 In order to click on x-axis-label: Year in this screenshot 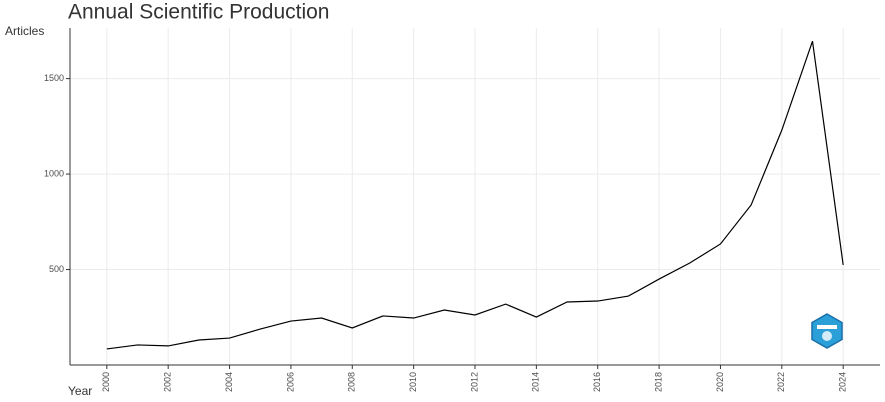, I will do `click(80, 391)`.